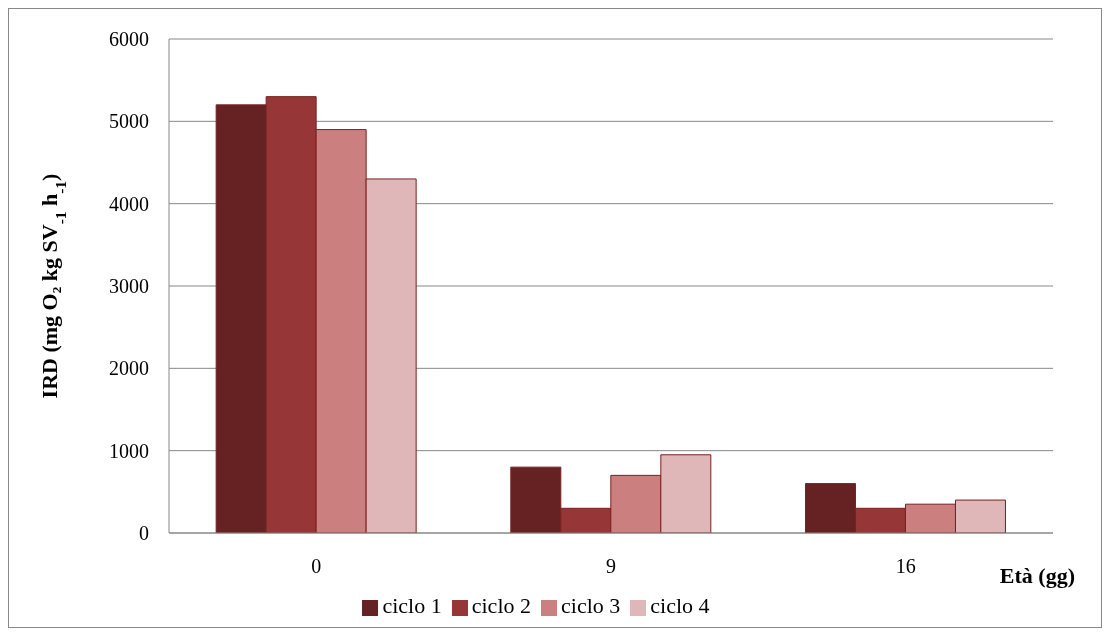 The image size is (1110, 639). I want to click on y-tick-label: 2000, so click(129, 368).